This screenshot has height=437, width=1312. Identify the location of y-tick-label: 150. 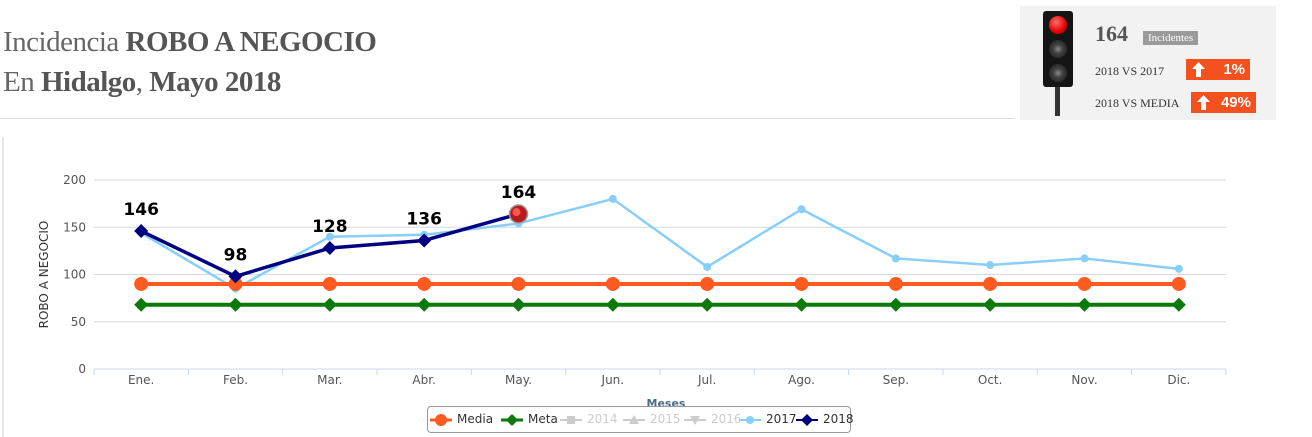
(74, 227).